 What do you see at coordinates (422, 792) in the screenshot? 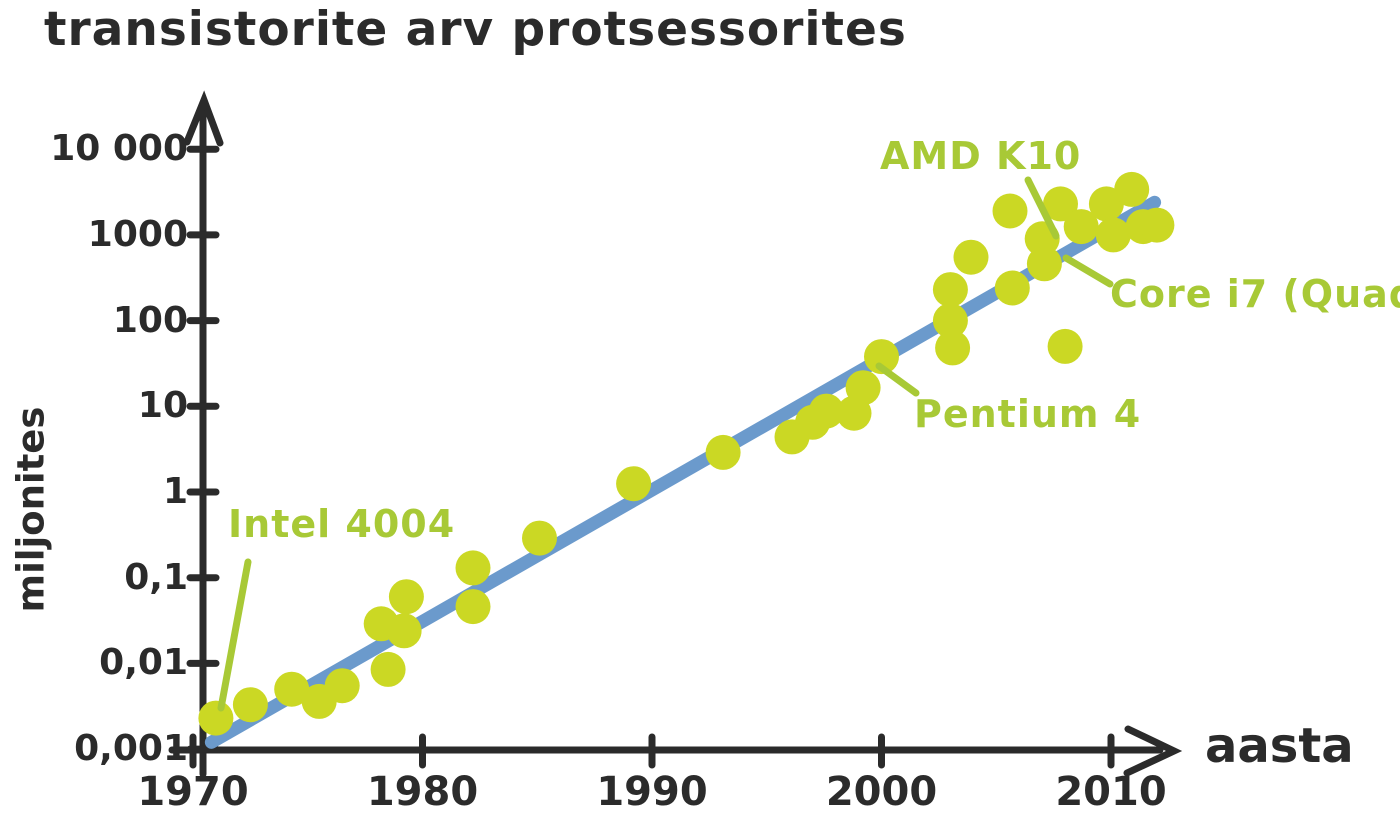
I see `x-axis-tick-label: 1980` at bounding box center [422, 792].